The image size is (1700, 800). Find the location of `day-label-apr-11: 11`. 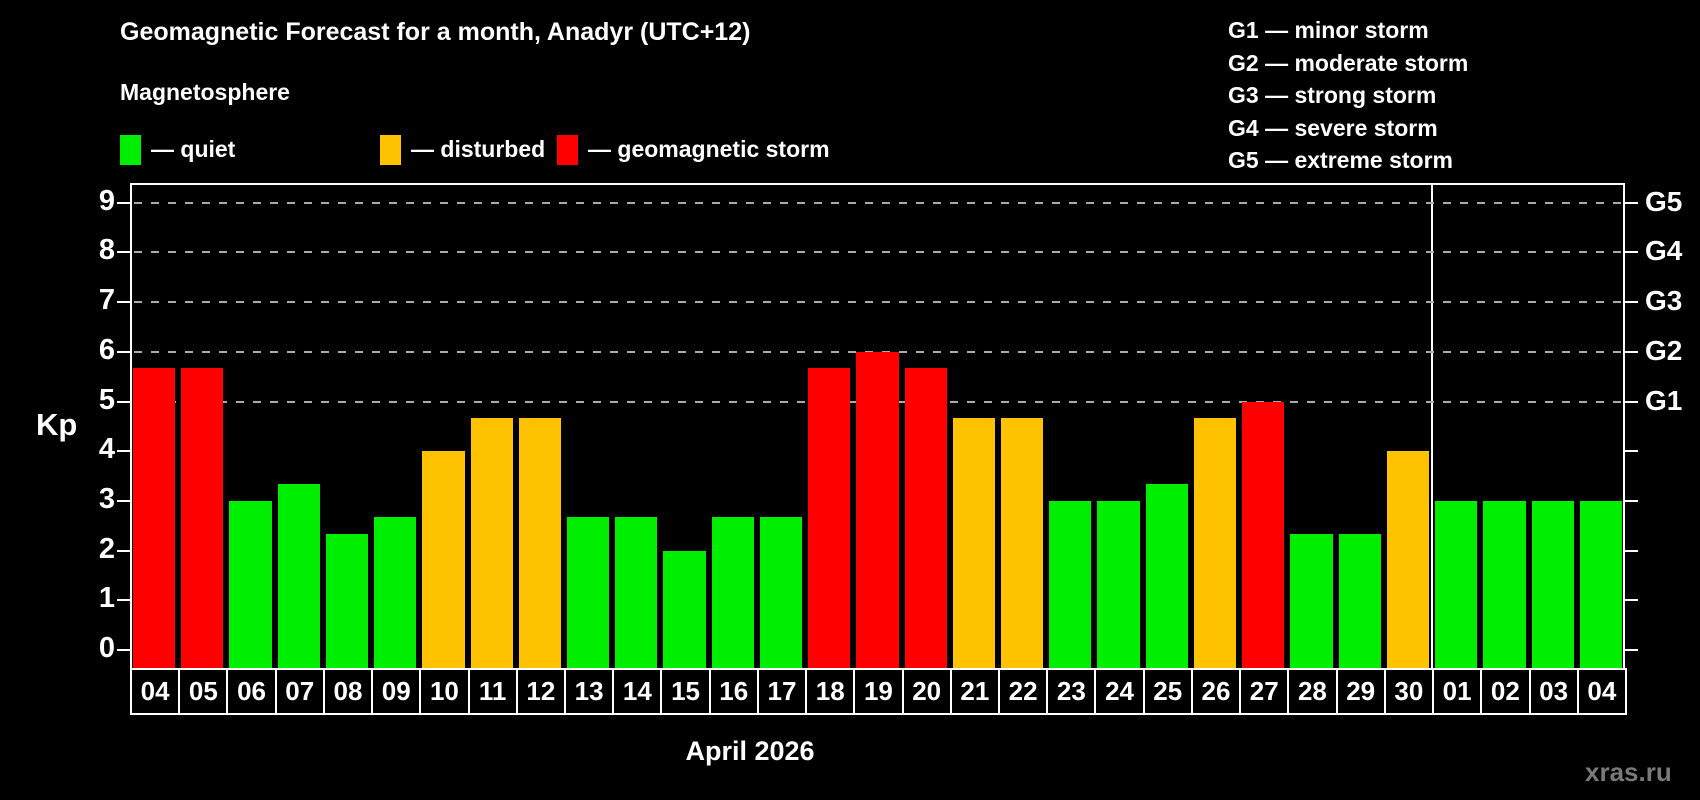

day-label-apr-11: 11 is located at coordinates (492, 691).